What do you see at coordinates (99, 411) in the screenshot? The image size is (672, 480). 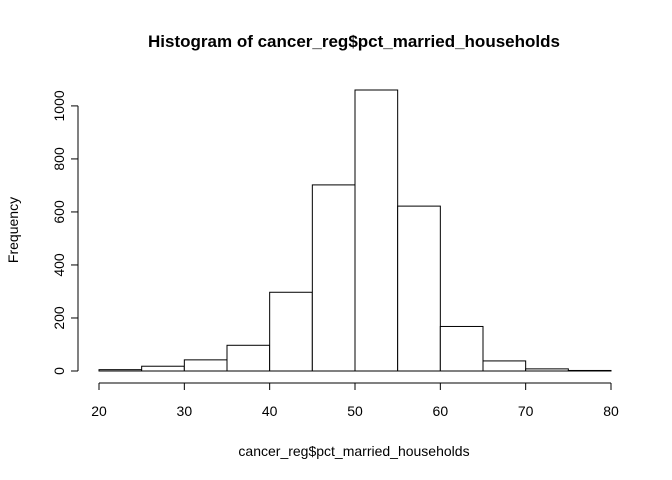 I see `x-tick-label: 20` at bounding box center [99, 411].